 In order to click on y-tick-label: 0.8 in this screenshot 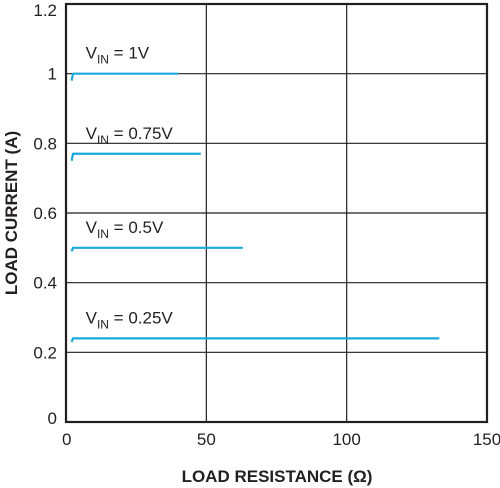, I will do `click(45, 143)`.